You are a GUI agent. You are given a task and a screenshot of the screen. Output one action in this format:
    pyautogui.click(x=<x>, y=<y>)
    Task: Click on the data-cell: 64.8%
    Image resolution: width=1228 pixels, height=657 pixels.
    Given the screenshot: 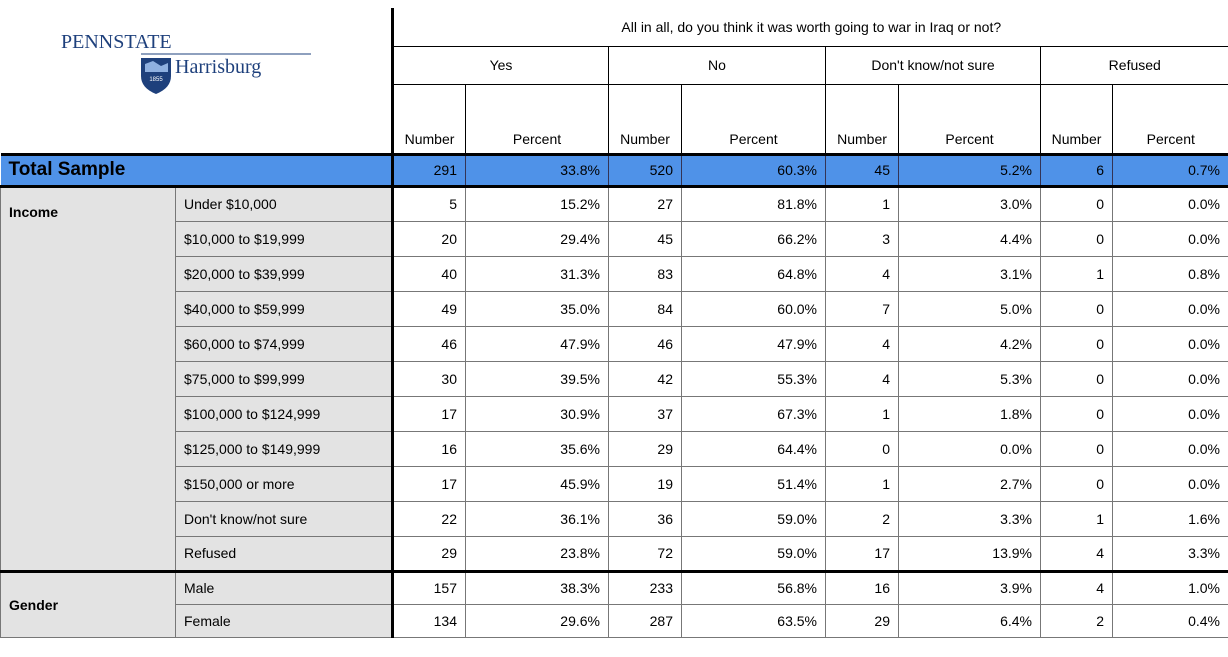 What is the action you would take?
    pyautogui.click(x=754, y=273)
    